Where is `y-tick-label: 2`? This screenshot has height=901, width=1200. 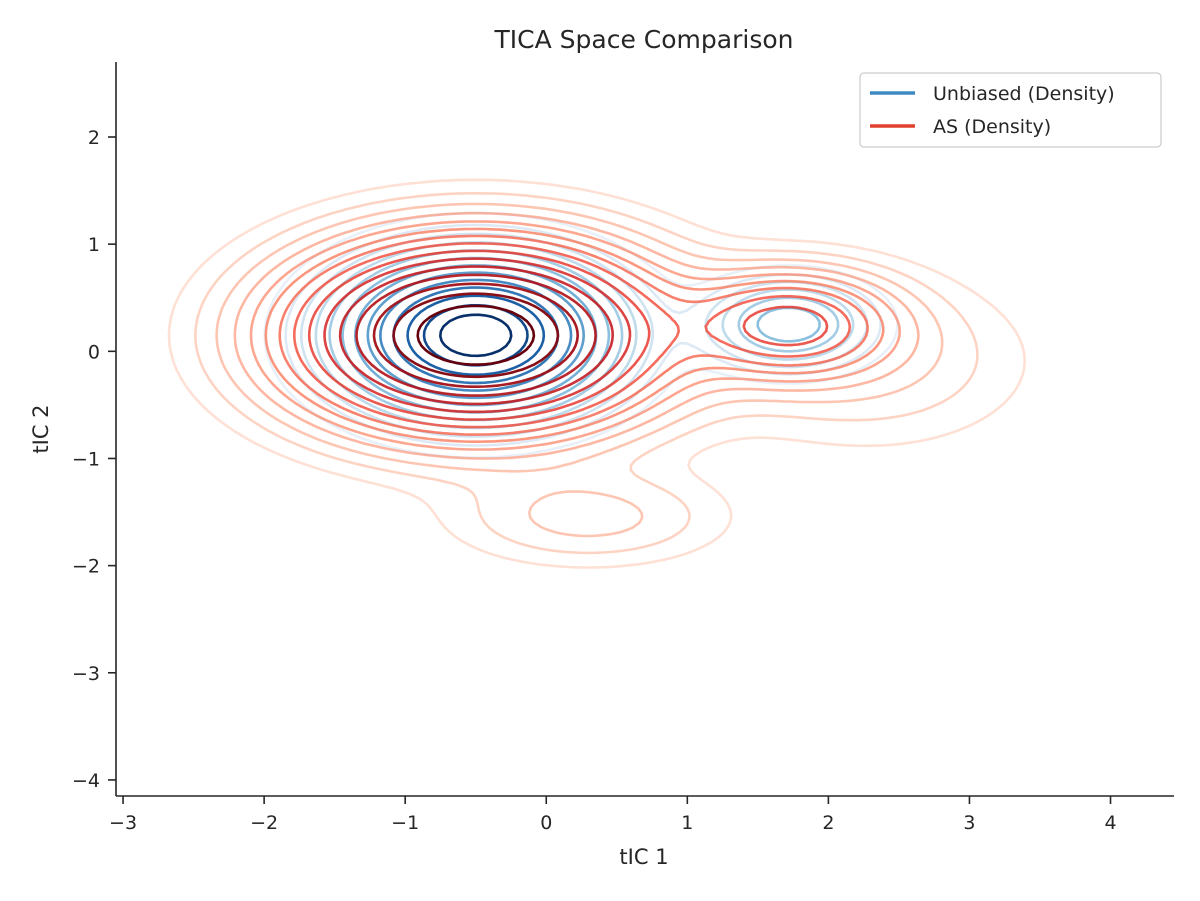 y-tick-label: 2 is located at coordinates (94, 138).